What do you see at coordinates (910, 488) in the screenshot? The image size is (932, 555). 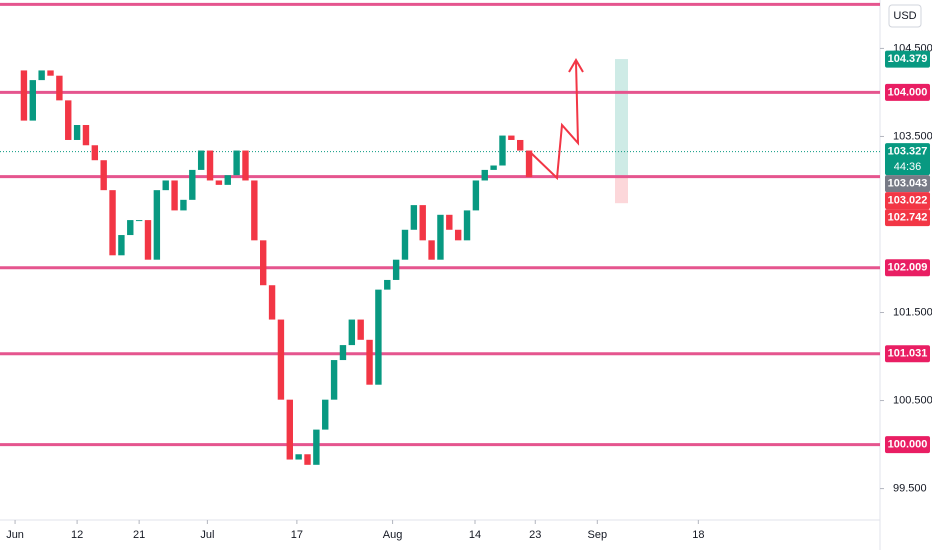 I see `y-tick-label: 99.500` at bounding box center [910, 488].